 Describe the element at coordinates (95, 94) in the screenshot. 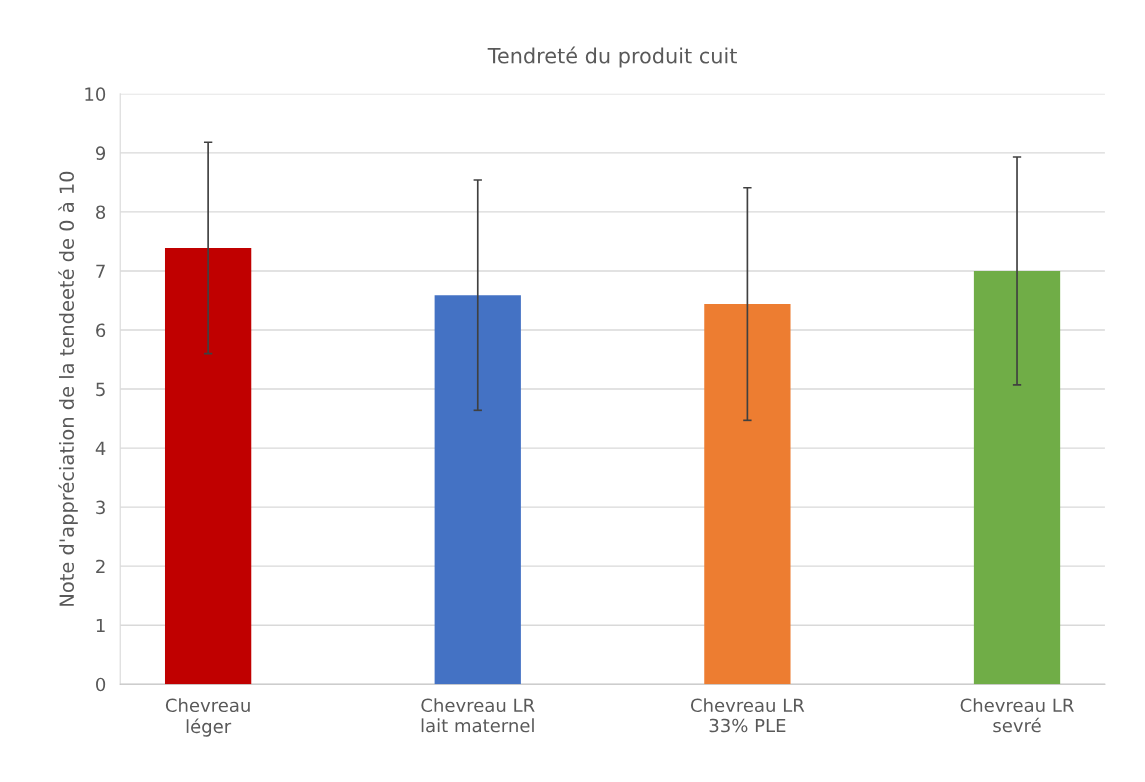

I see `y-tick-label: 10` at that location.